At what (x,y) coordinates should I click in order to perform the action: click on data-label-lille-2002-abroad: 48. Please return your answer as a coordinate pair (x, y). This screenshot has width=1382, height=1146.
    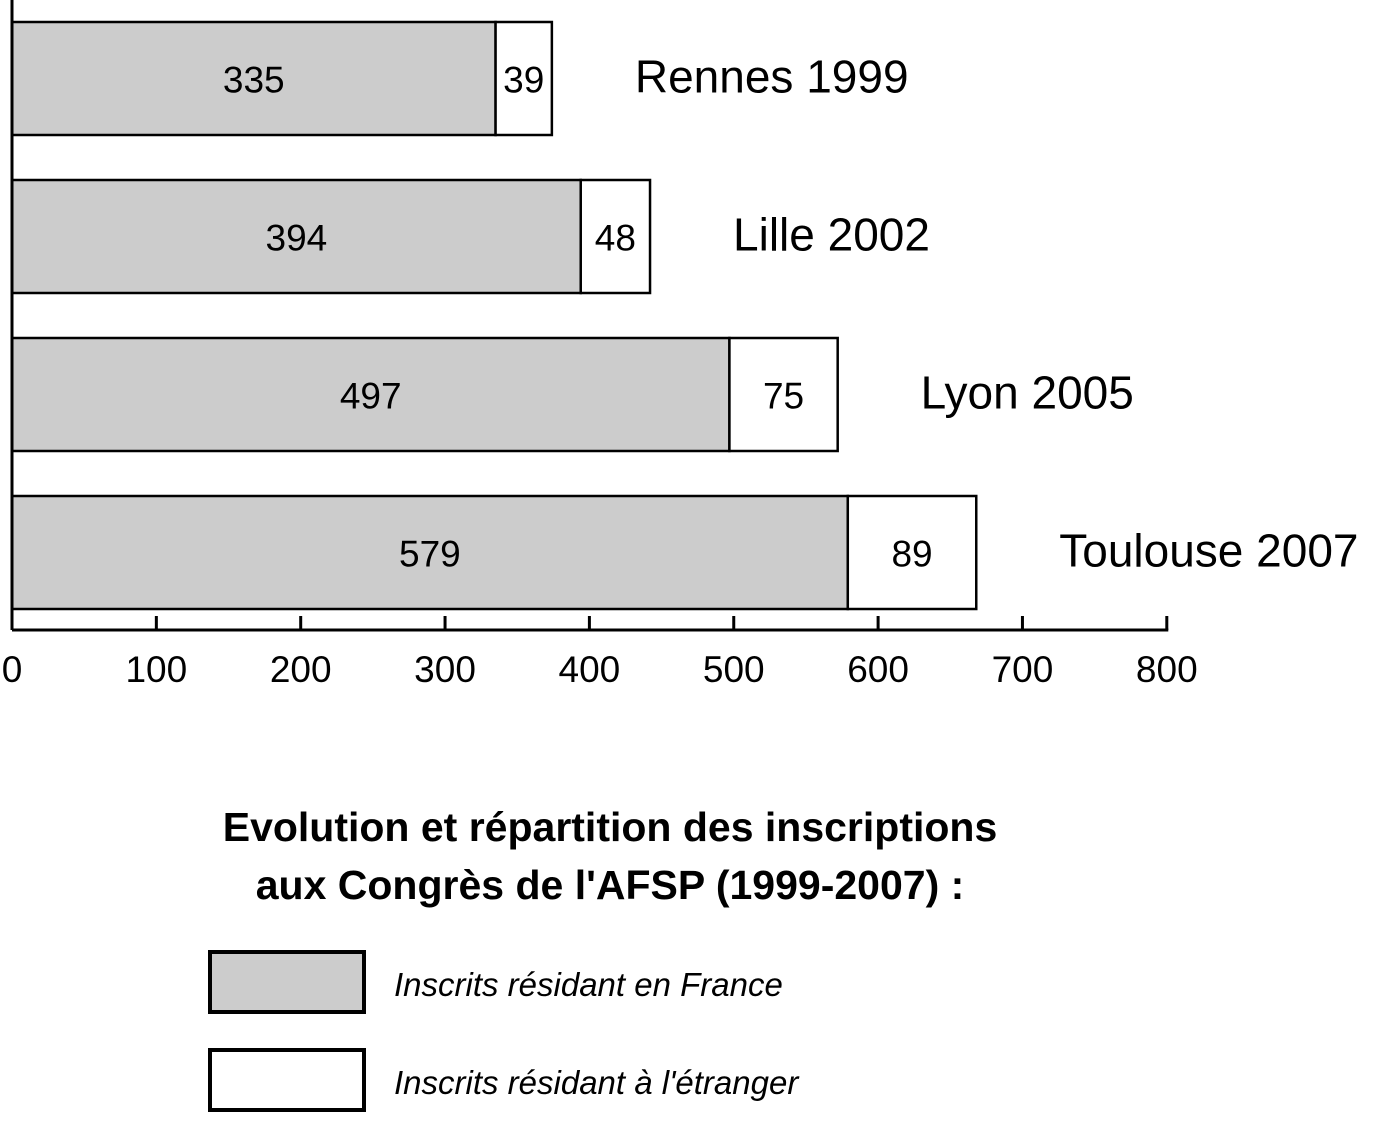
    Looking at the image, I should click on (615, 238).